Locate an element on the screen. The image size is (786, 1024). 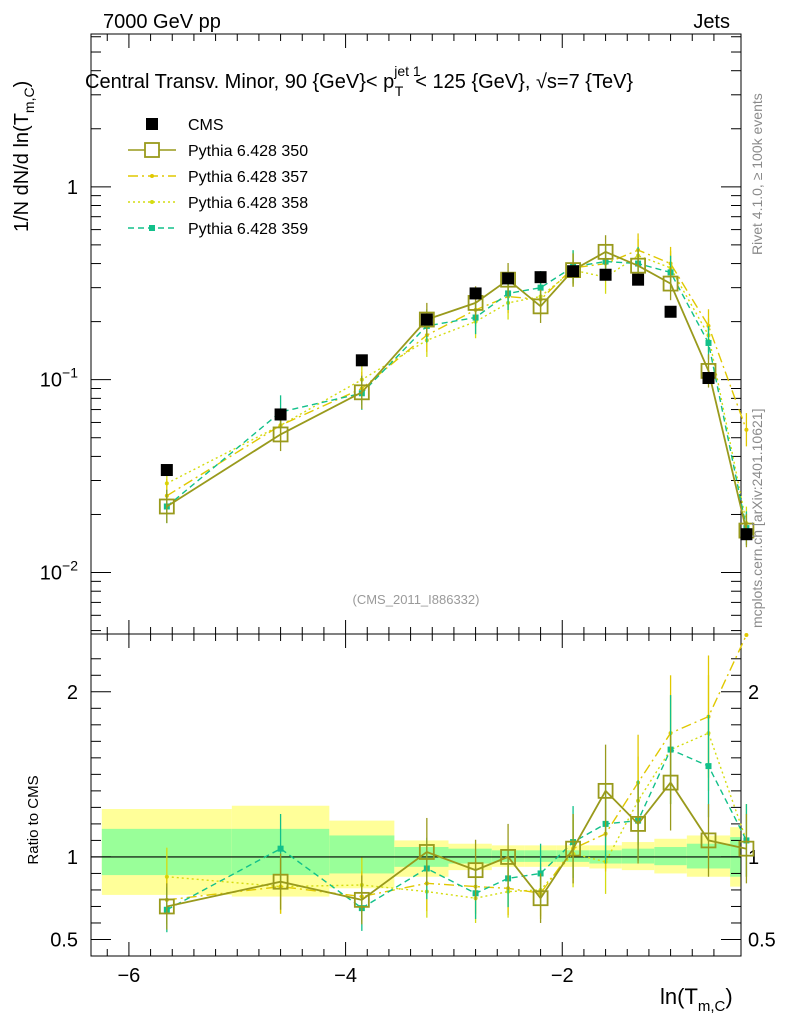
y-tick-label: 10⁻² is located at coordinates (59, 571).